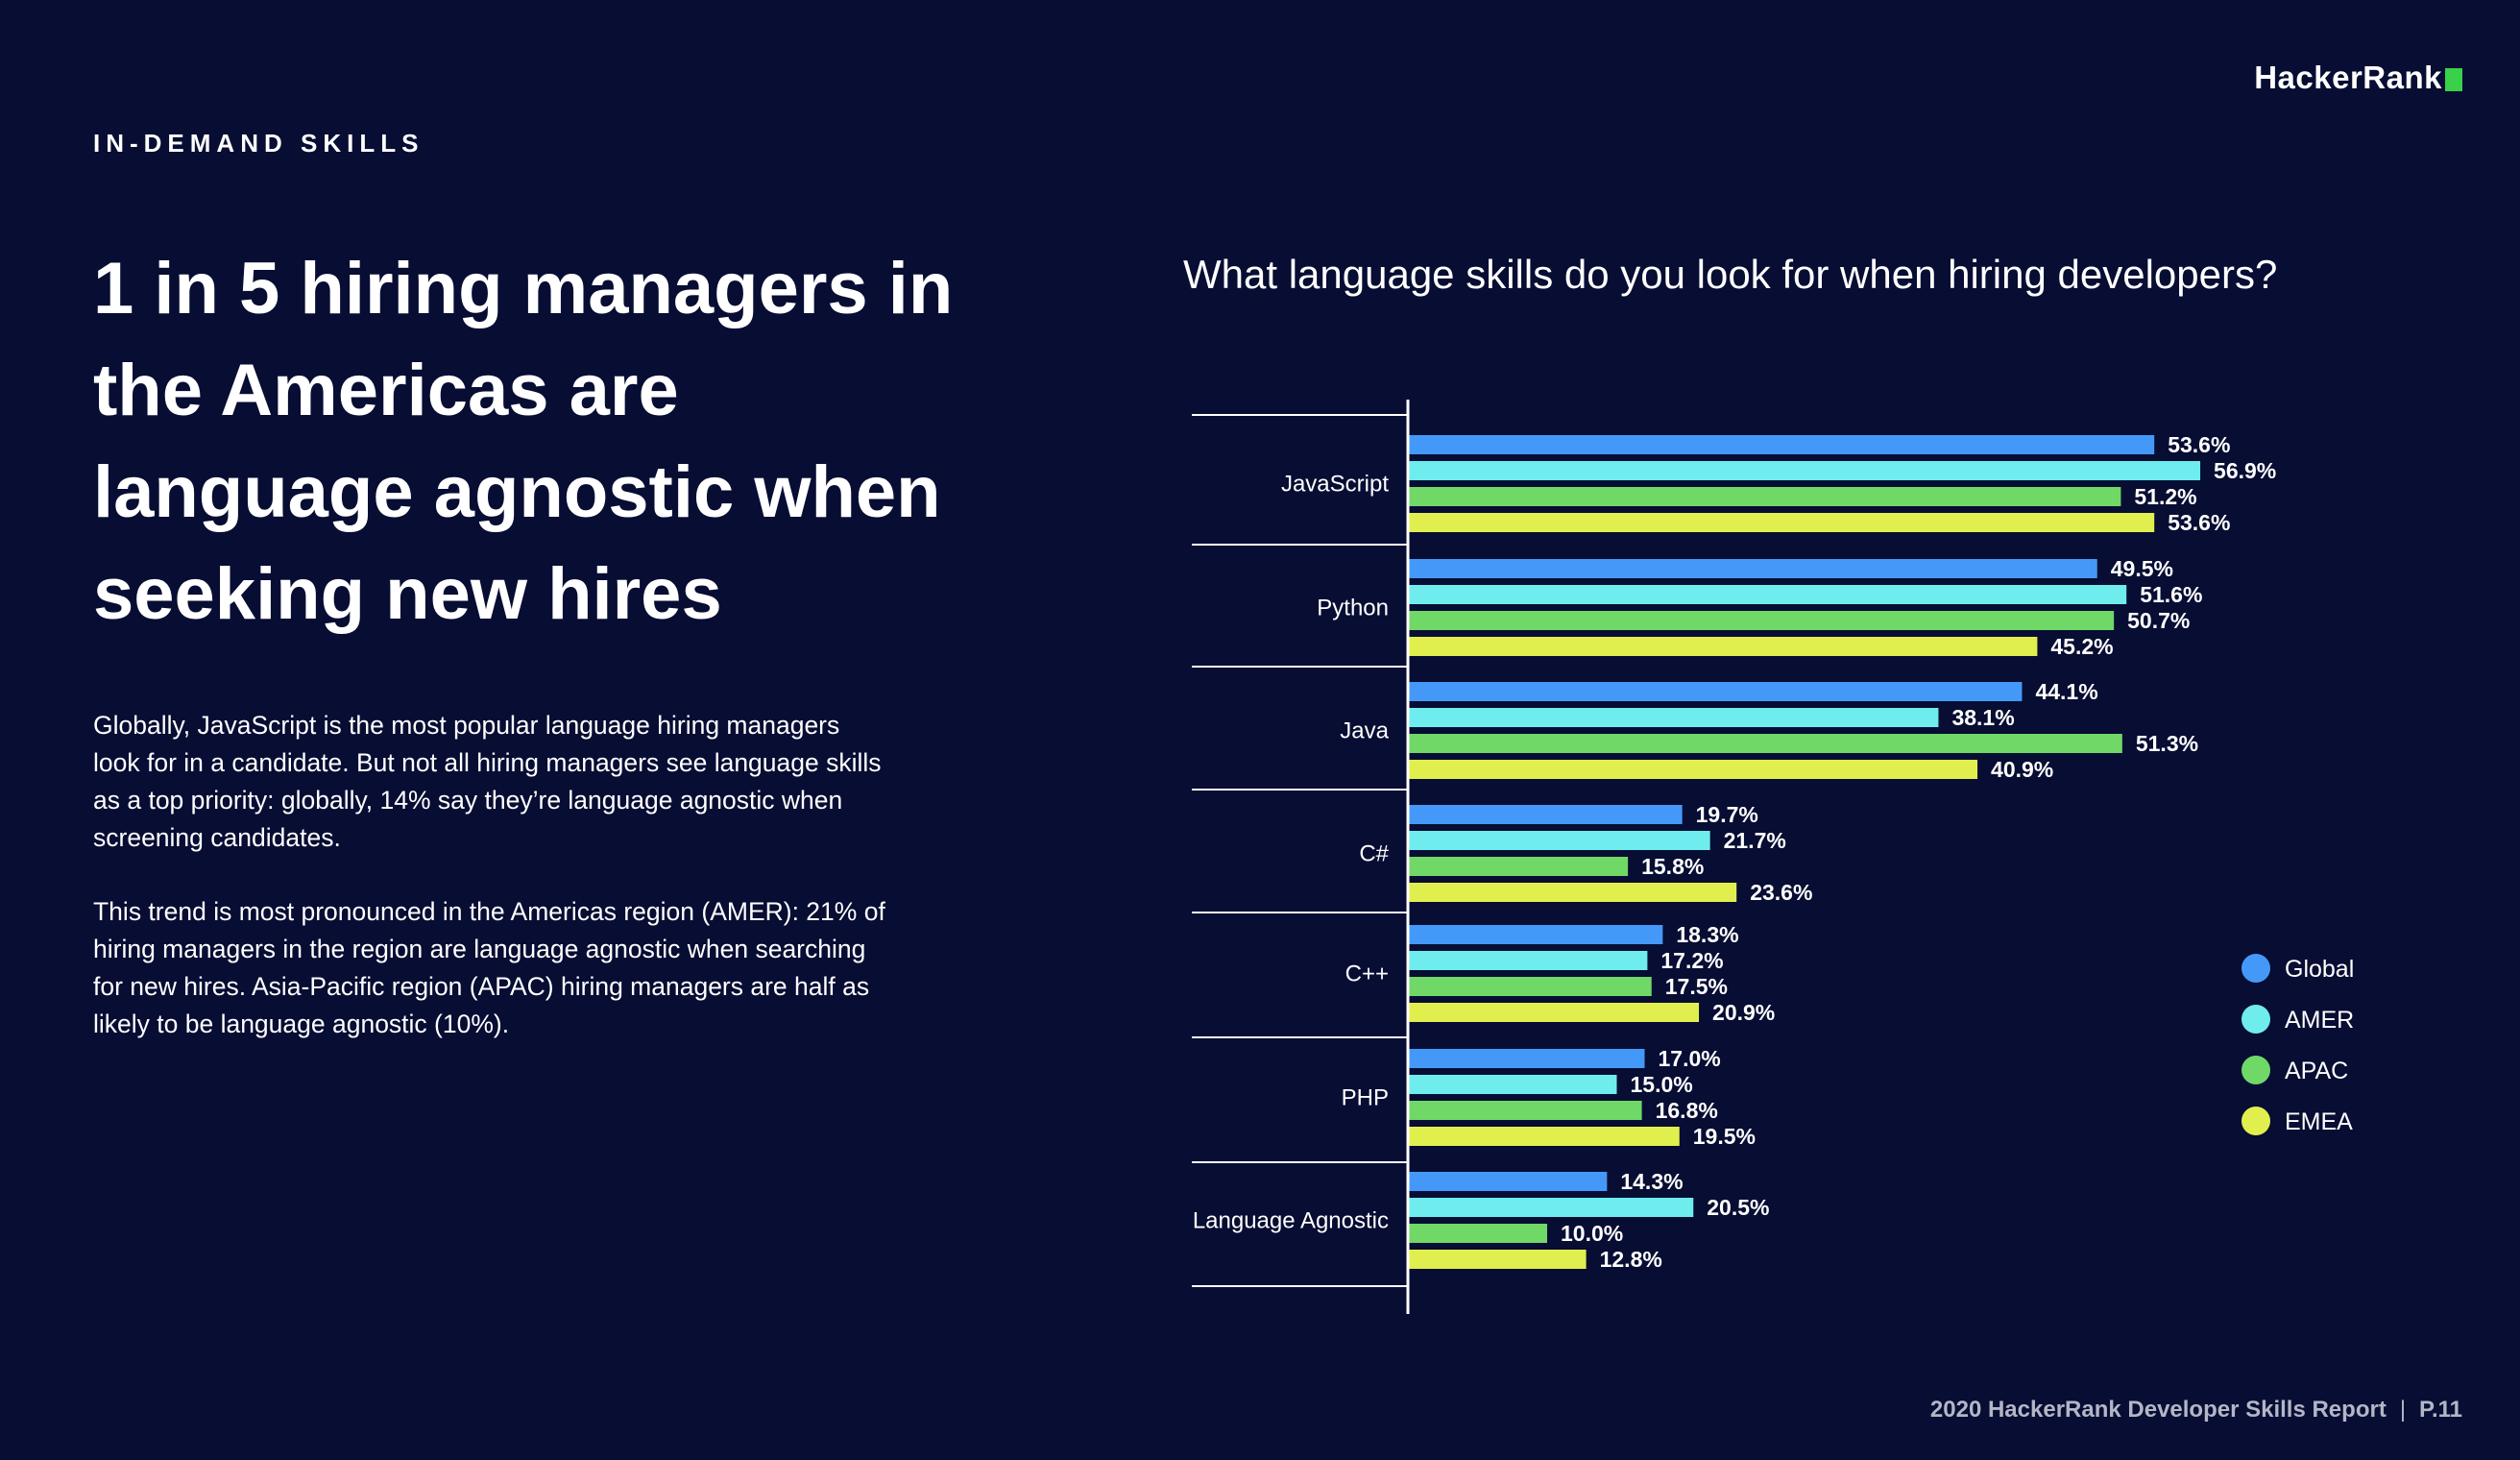 The height and width of the screenshot is (1460, 2520). What do you see at coordinates (1727, 814) in the screenshot?
I see `data-label-c-global: 19.7%` at bounding box center [1727, 814].